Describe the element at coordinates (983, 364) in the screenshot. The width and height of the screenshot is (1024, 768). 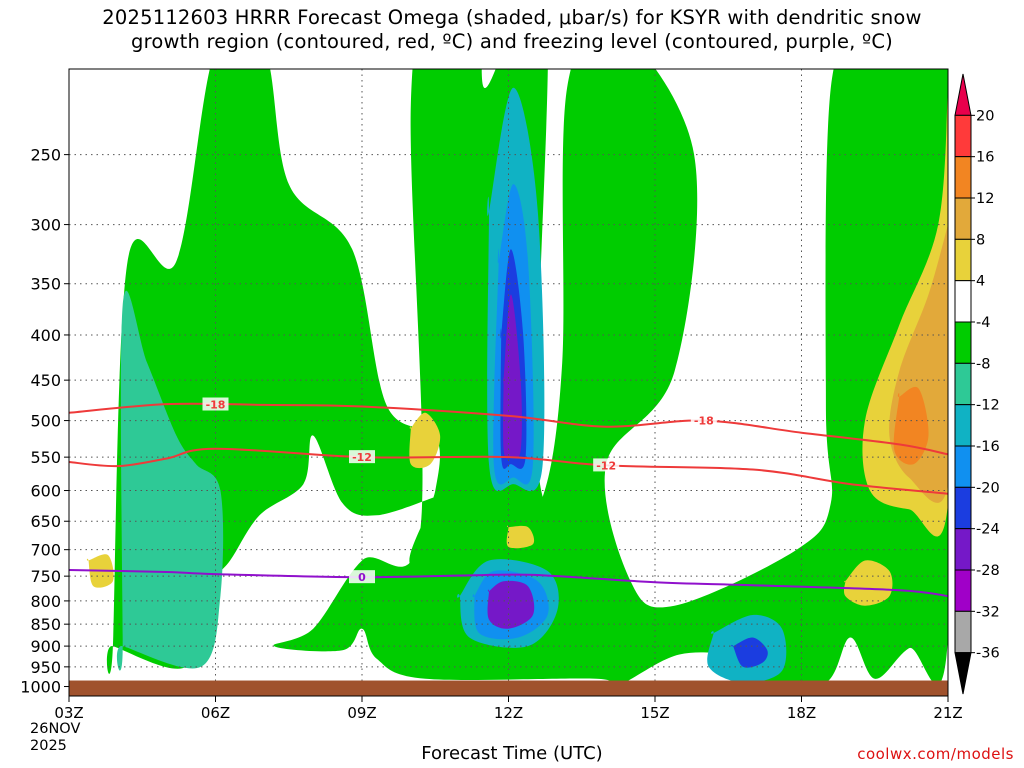
I see `colorbar-label-6: -8` at that location.